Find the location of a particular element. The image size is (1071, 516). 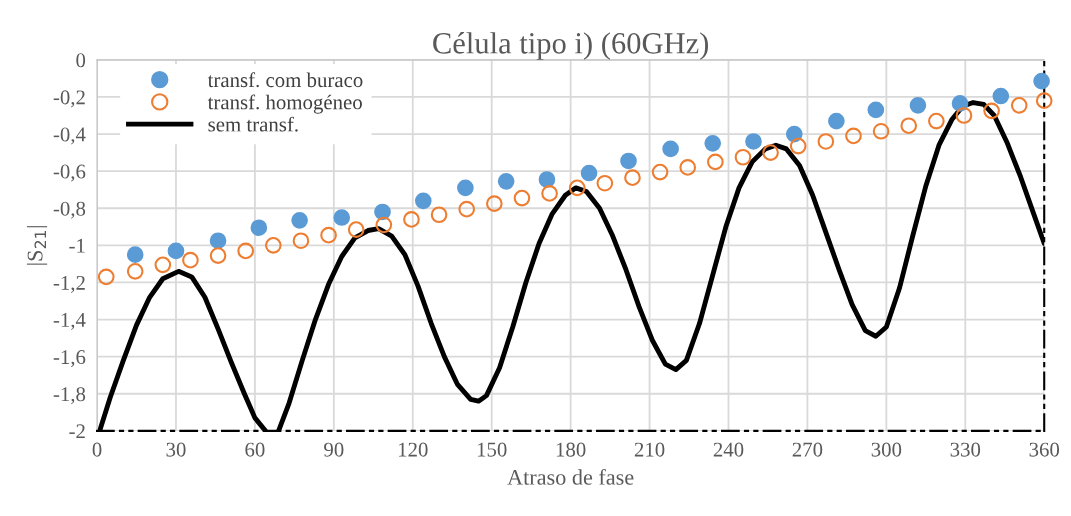

legend-label: transf. com buraco is located at coordinates (285, 80).